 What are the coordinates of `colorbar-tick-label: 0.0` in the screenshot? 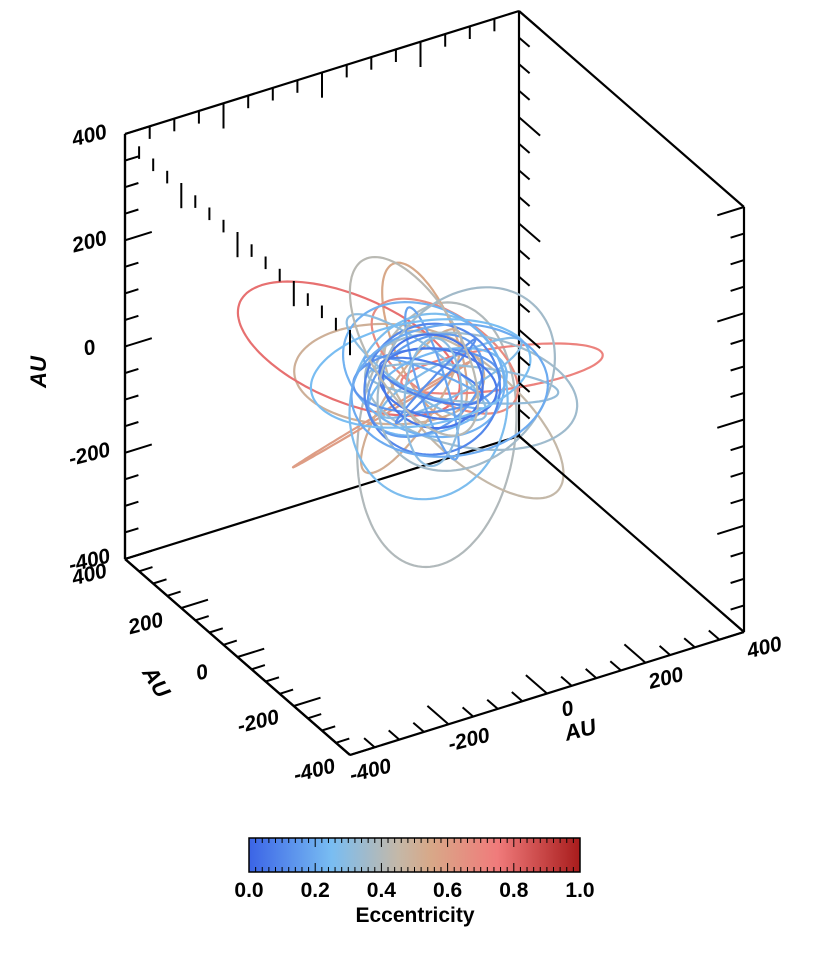 It's located at (248, 890).